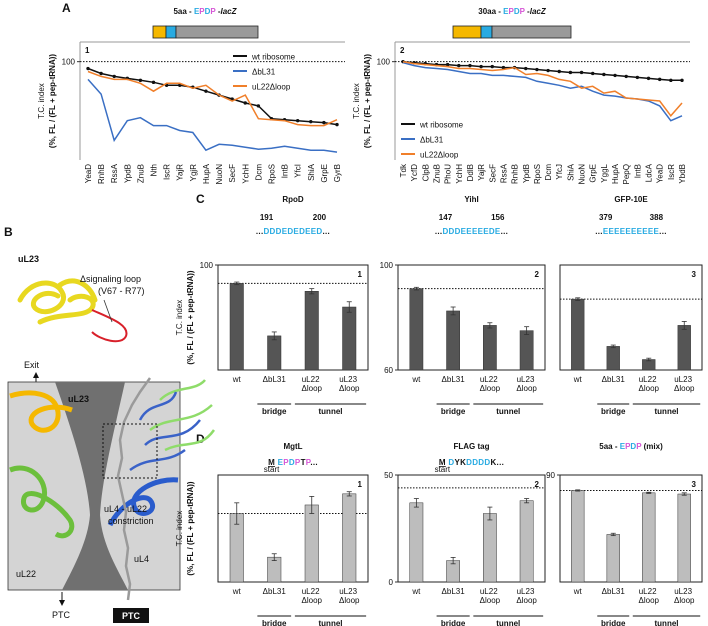  What do you see at coordinates (130, 451) in the screenshot?
I see `constriction-box` at bounding box center [130, 451].